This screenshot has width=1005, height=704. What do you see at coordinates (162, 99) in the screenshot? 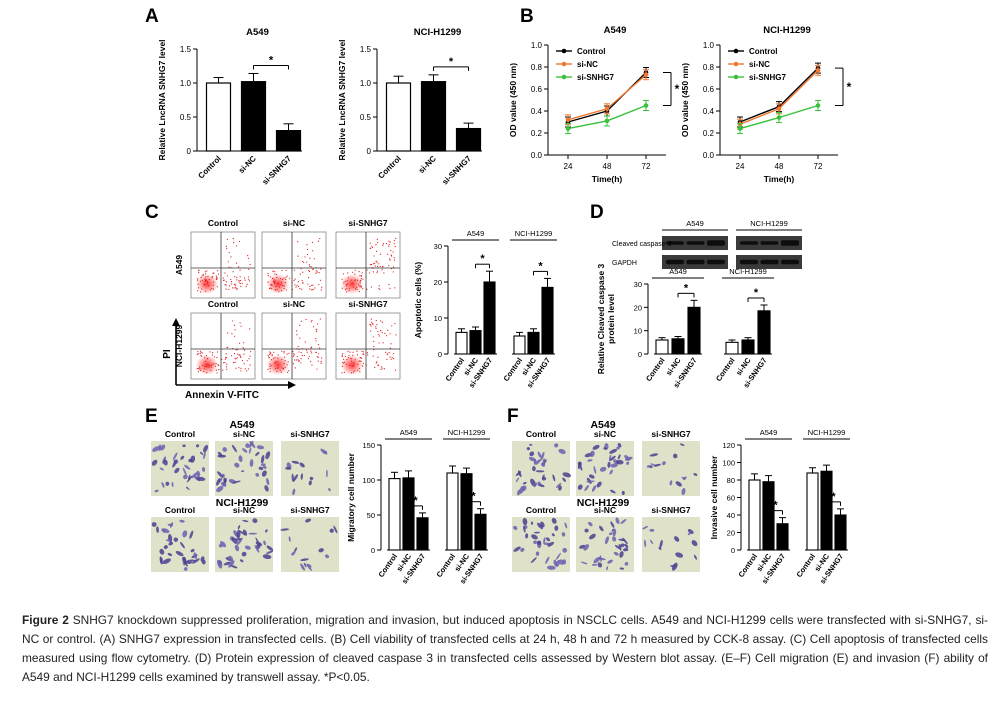
I see `y-axis-label: Relative LncRNA SNHG7 level` at bounding box center [162, 99].